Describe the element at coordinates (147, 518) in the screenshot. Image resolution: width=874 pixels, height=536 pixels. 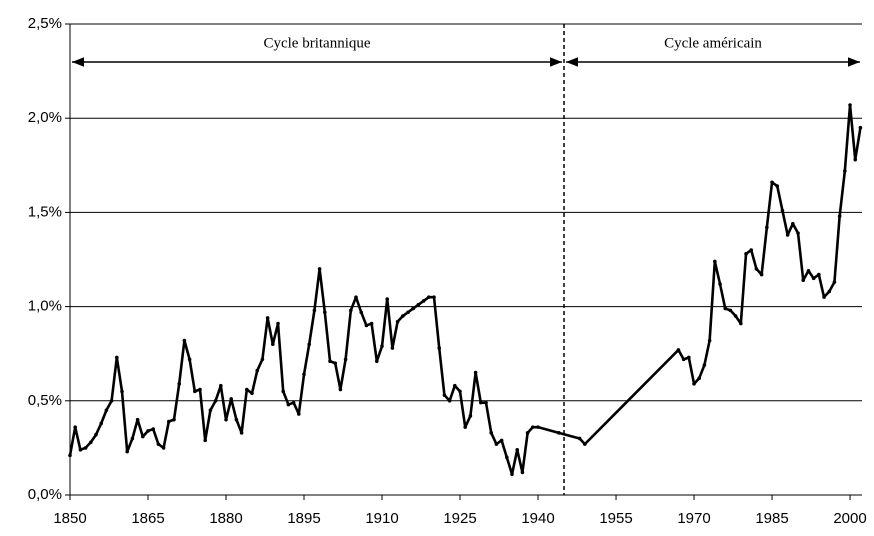
I see `x-tick-label: 1865` at that location.